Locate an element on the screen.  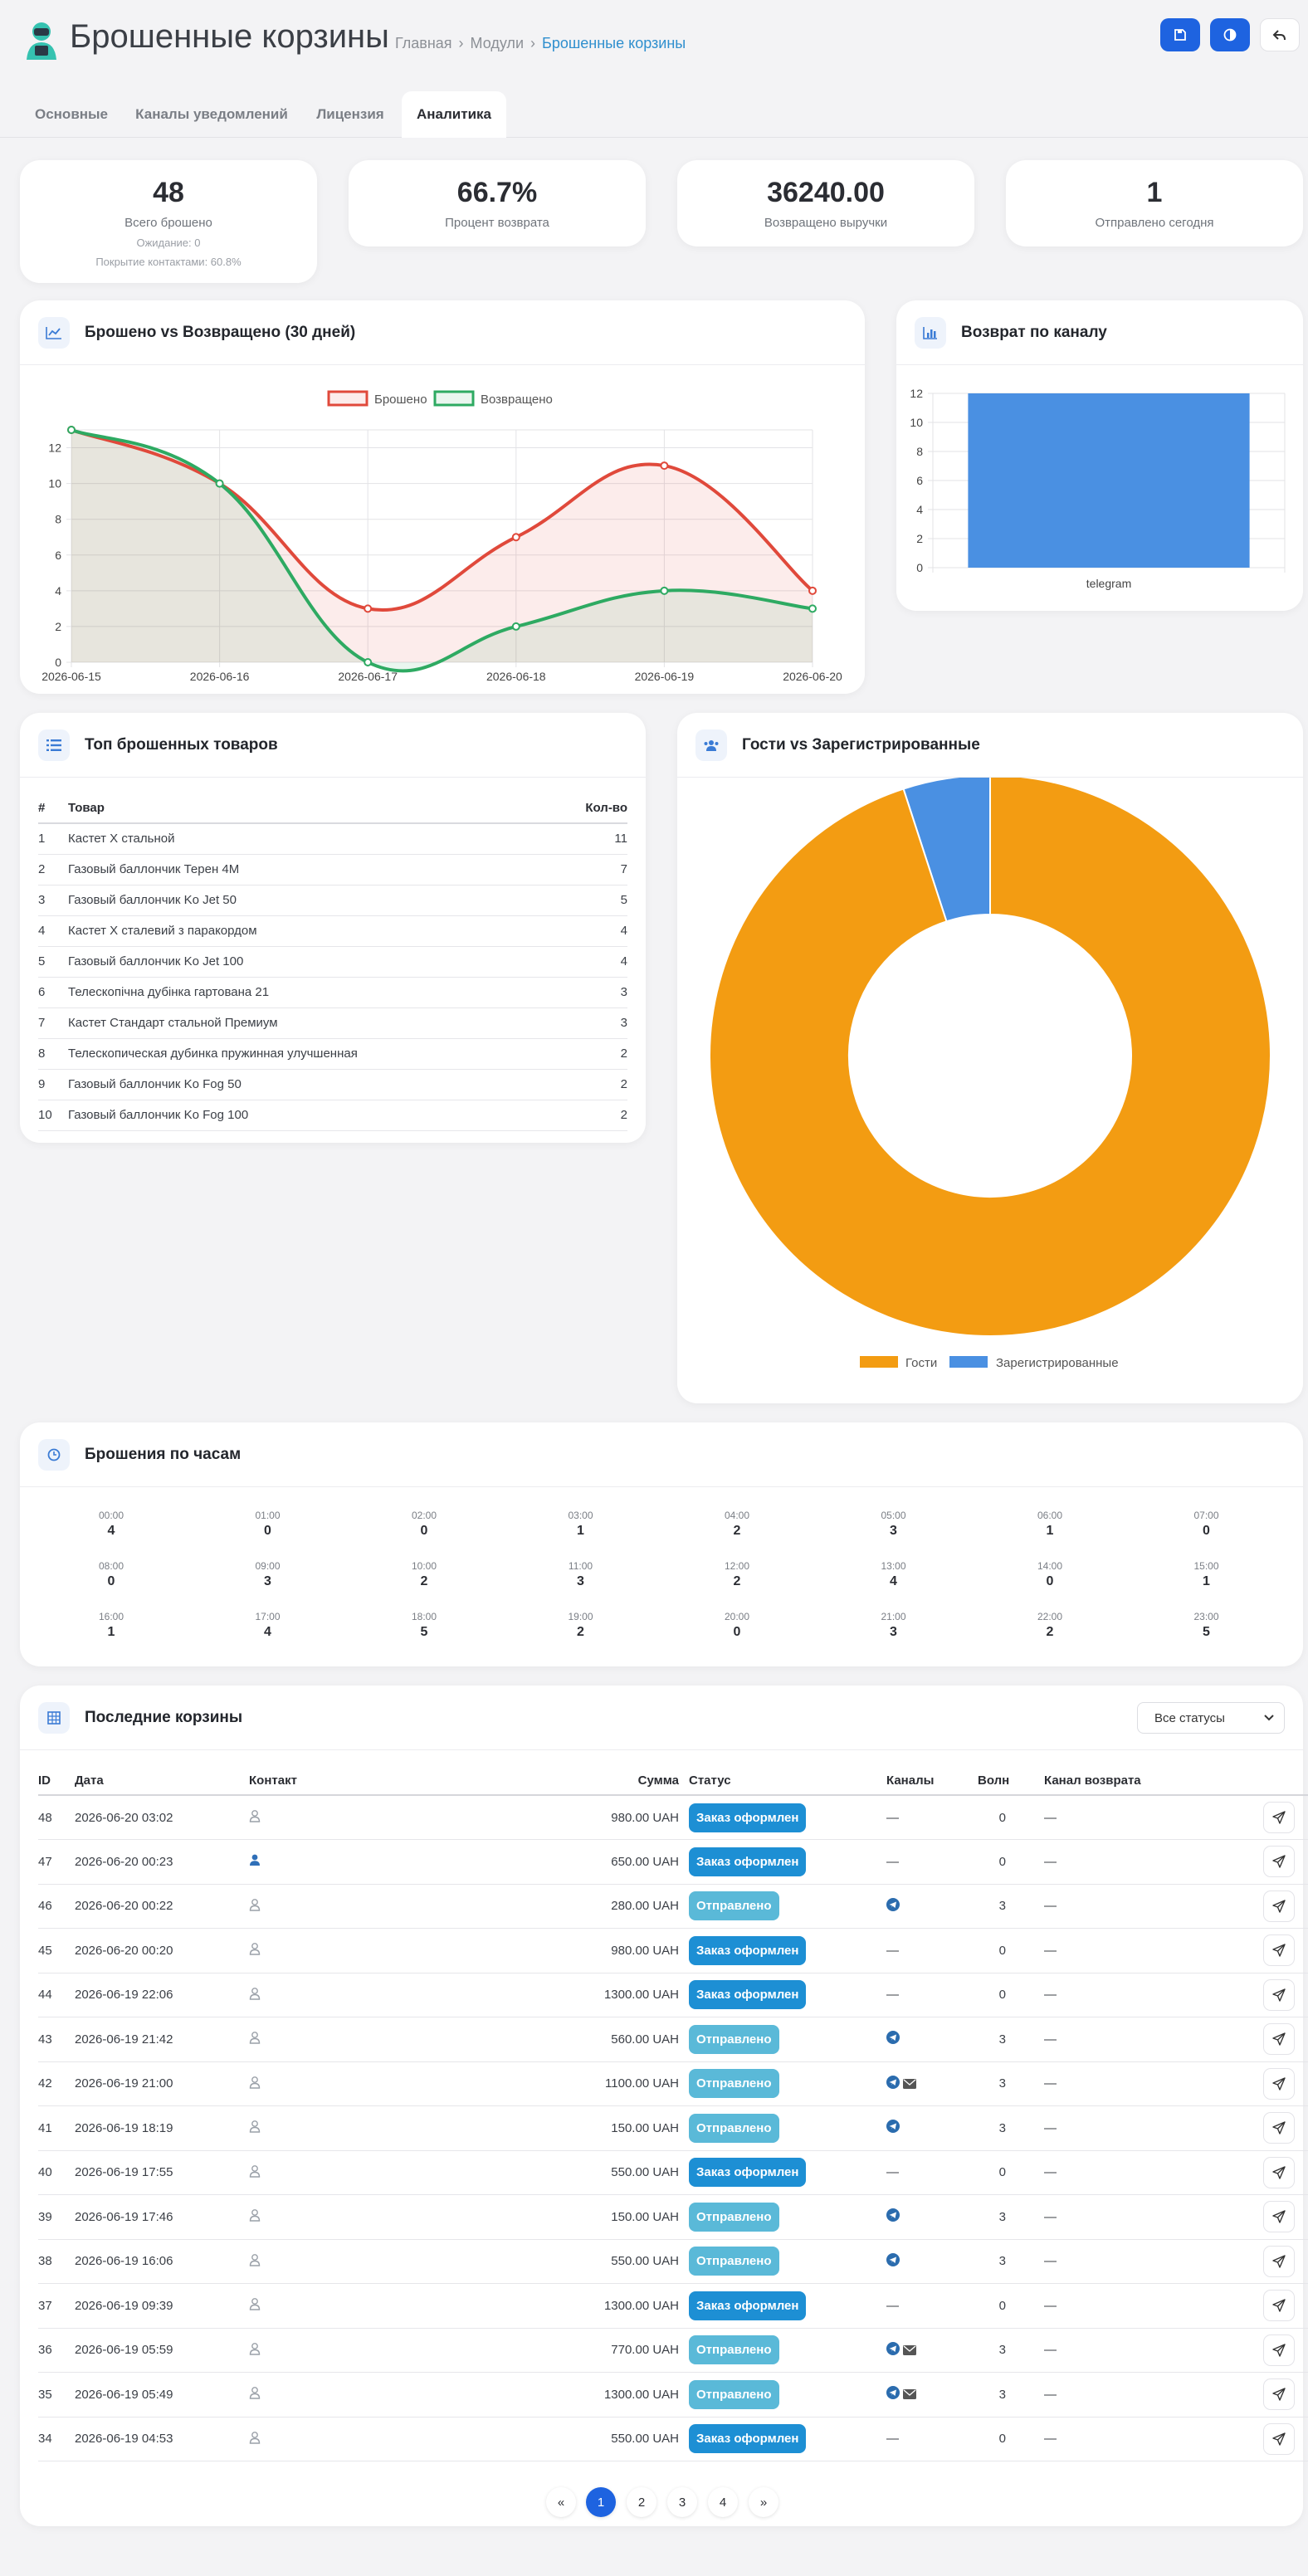
pagination-page-2: 2 is located at coordinates (641, 2502).